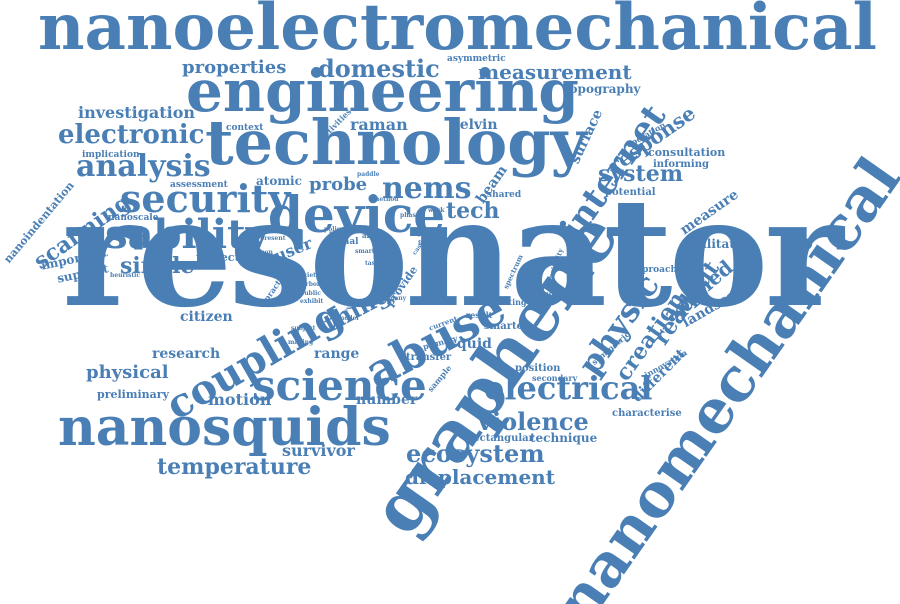 This screenshot has width=900, height=604. What do you see at coordinates (308, 275) in the screenshot?
I see `word: society` at bounding box center [308, 275].